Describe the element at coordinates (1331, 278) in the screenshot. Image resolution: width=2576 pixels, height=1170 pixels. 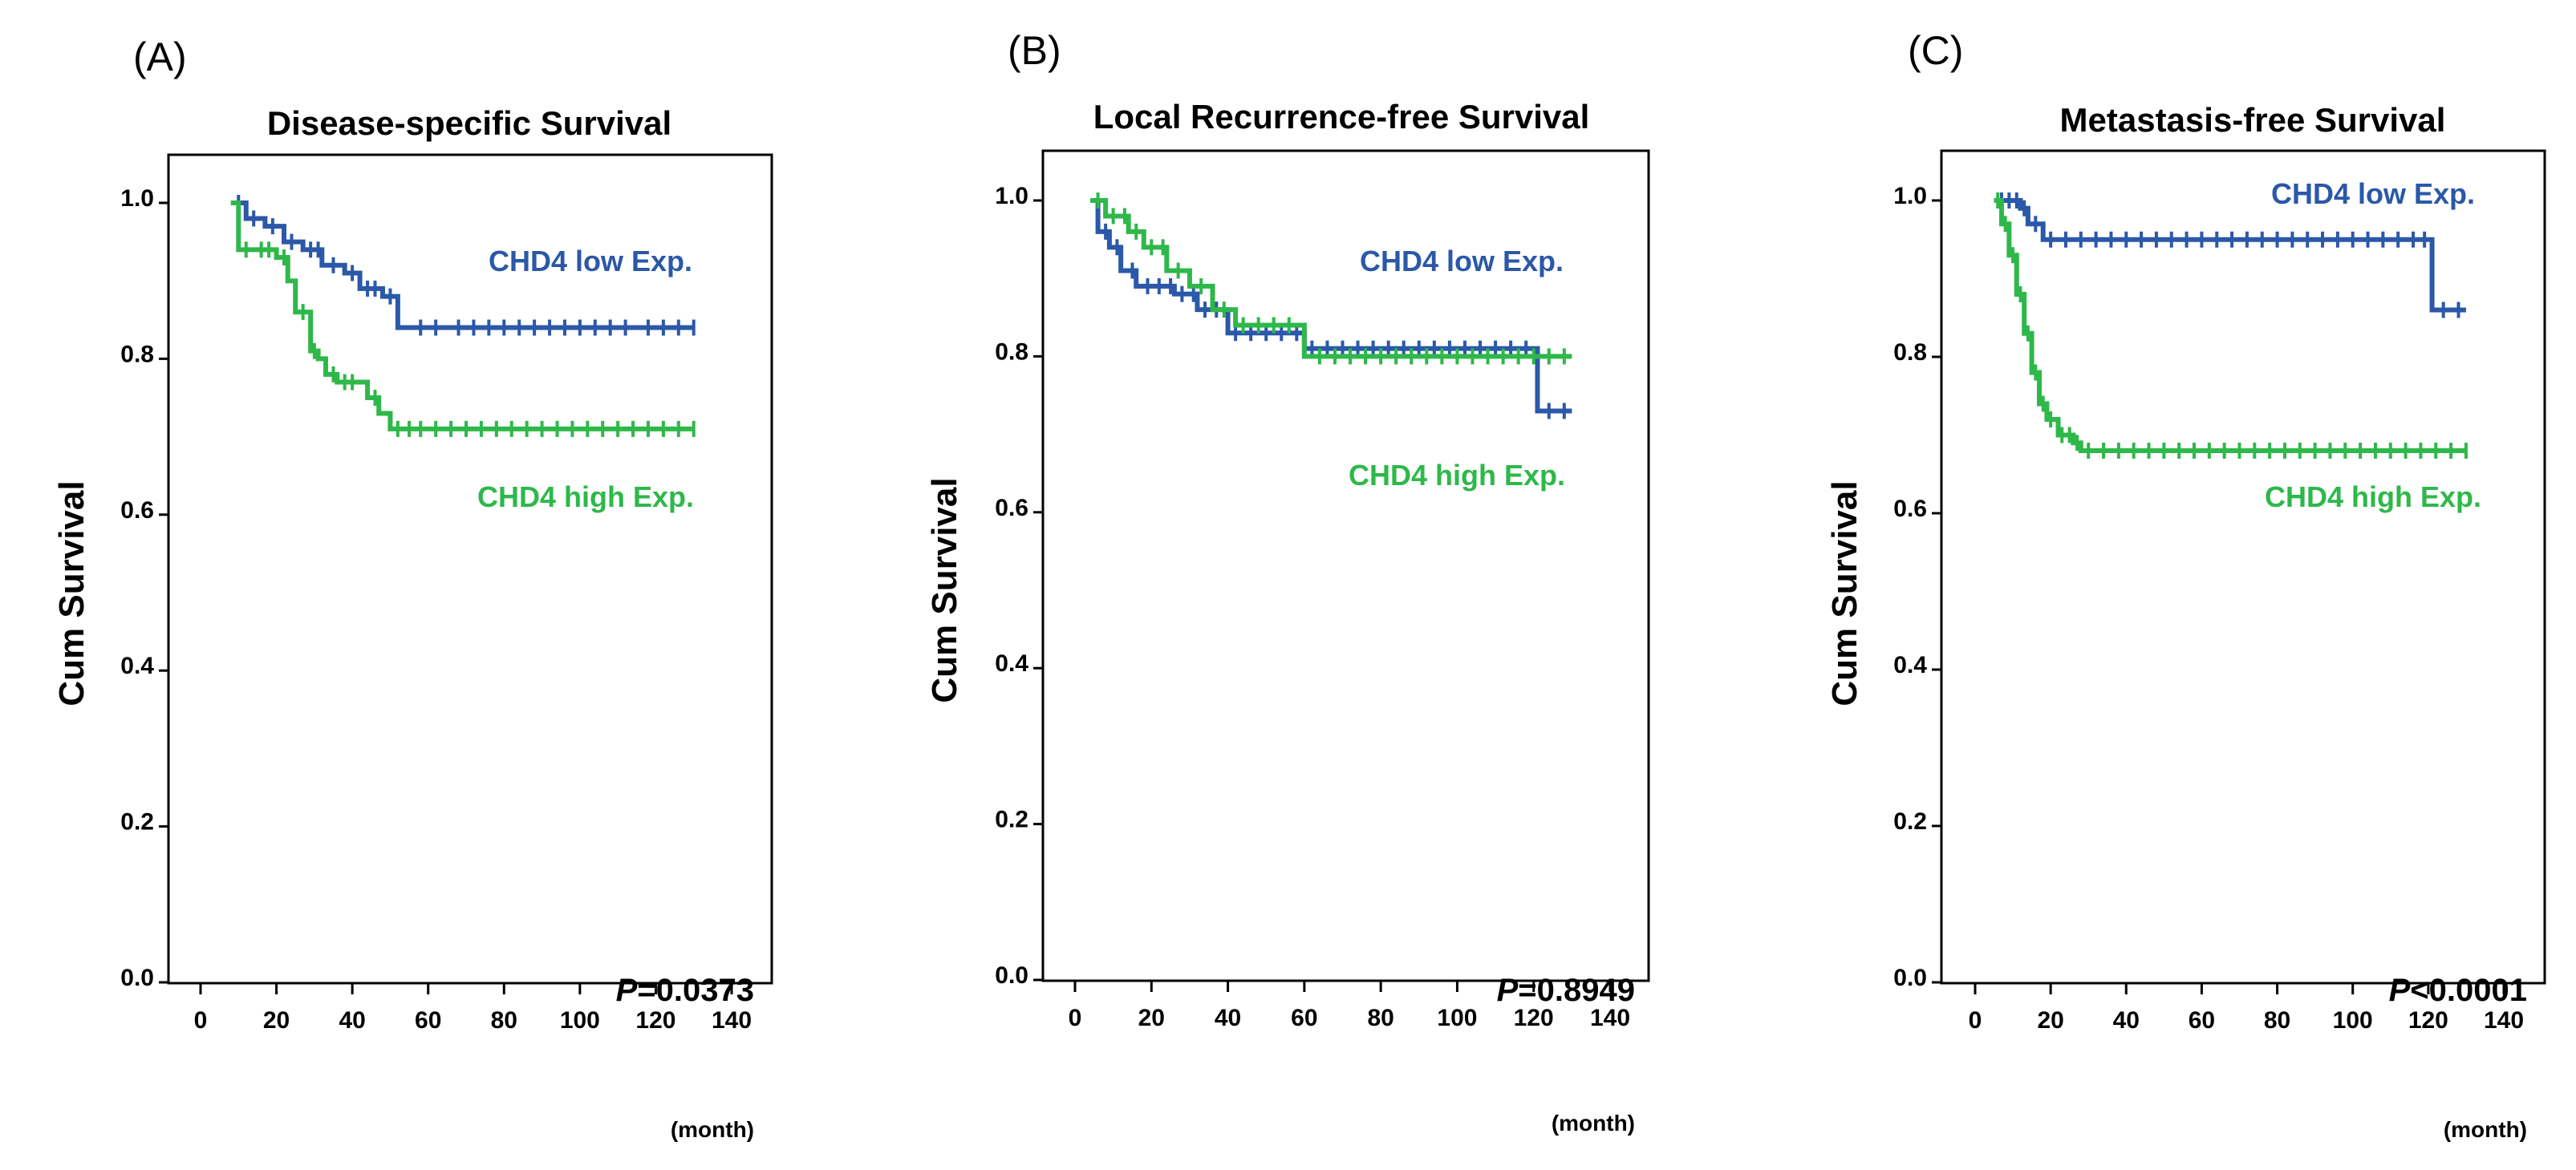
I see `panel-b-high-curve` at that location.